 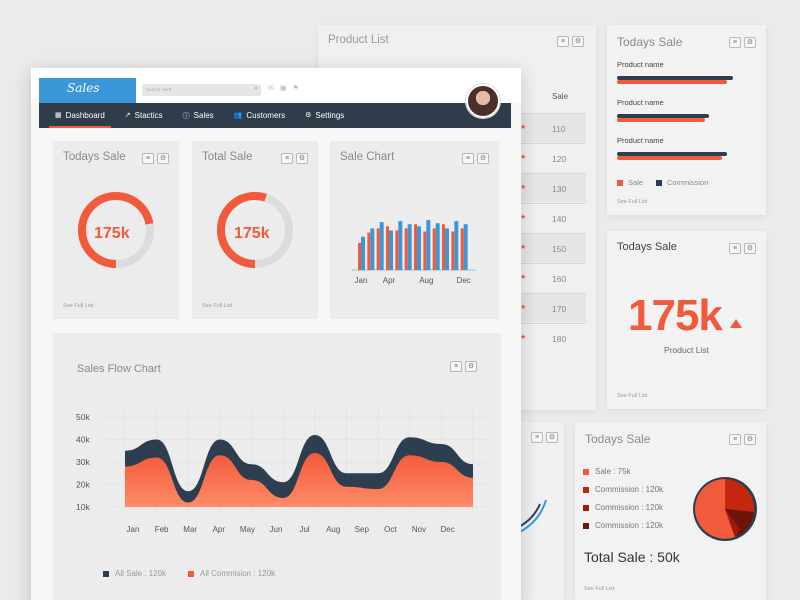 What do you see at coordinates (636, 182) in the screenshot?
I see `legend-sale: Sale` at bounding box center [636, 182].